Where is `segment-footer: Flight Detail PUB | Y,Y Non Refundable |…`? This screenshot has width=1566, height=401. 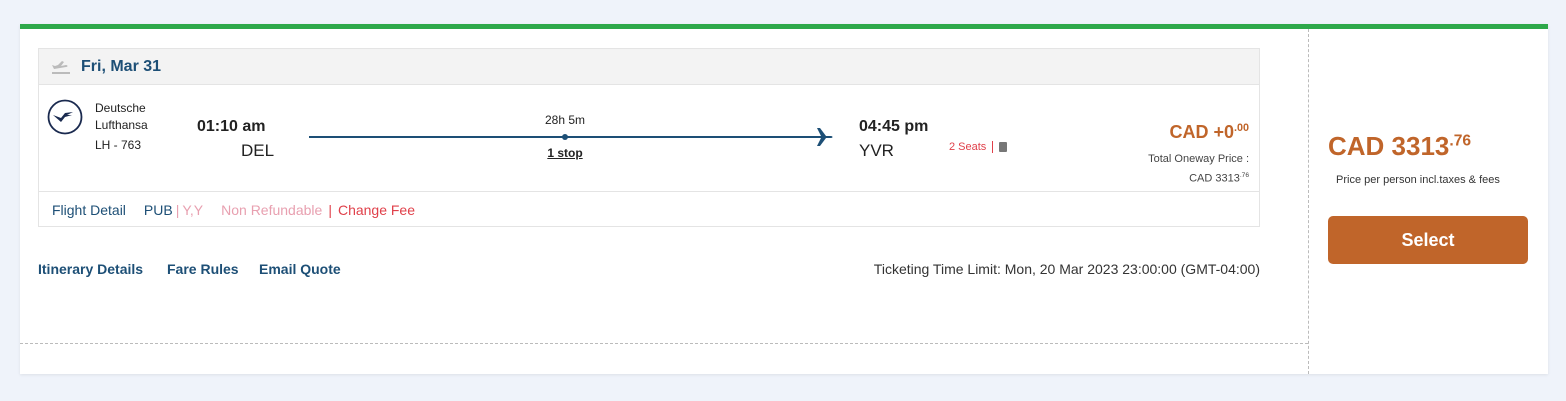
segment-footer: Flight Detail PUB | Y,Y Non Refundable |… is located at coordinates (649, 209).